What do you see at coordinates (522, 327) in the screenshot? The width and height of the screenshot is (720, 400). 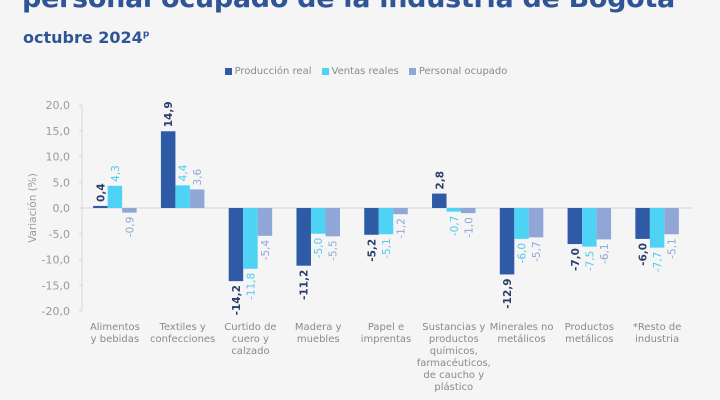 I see `category-label: Minerales no` at bounding box center [522, 327].